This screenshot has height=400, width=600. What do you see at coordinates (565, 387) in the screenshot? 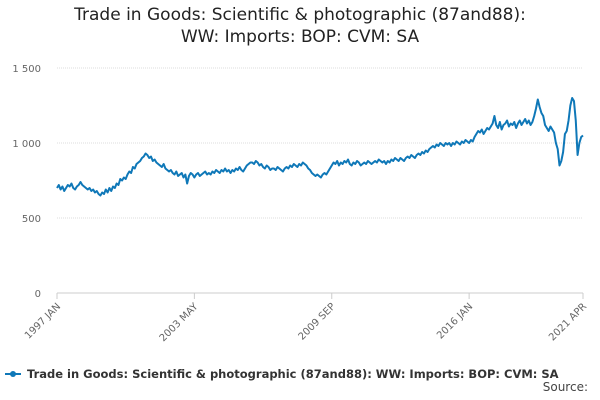
I see `source: Source:` at bounding box center [565, 387].